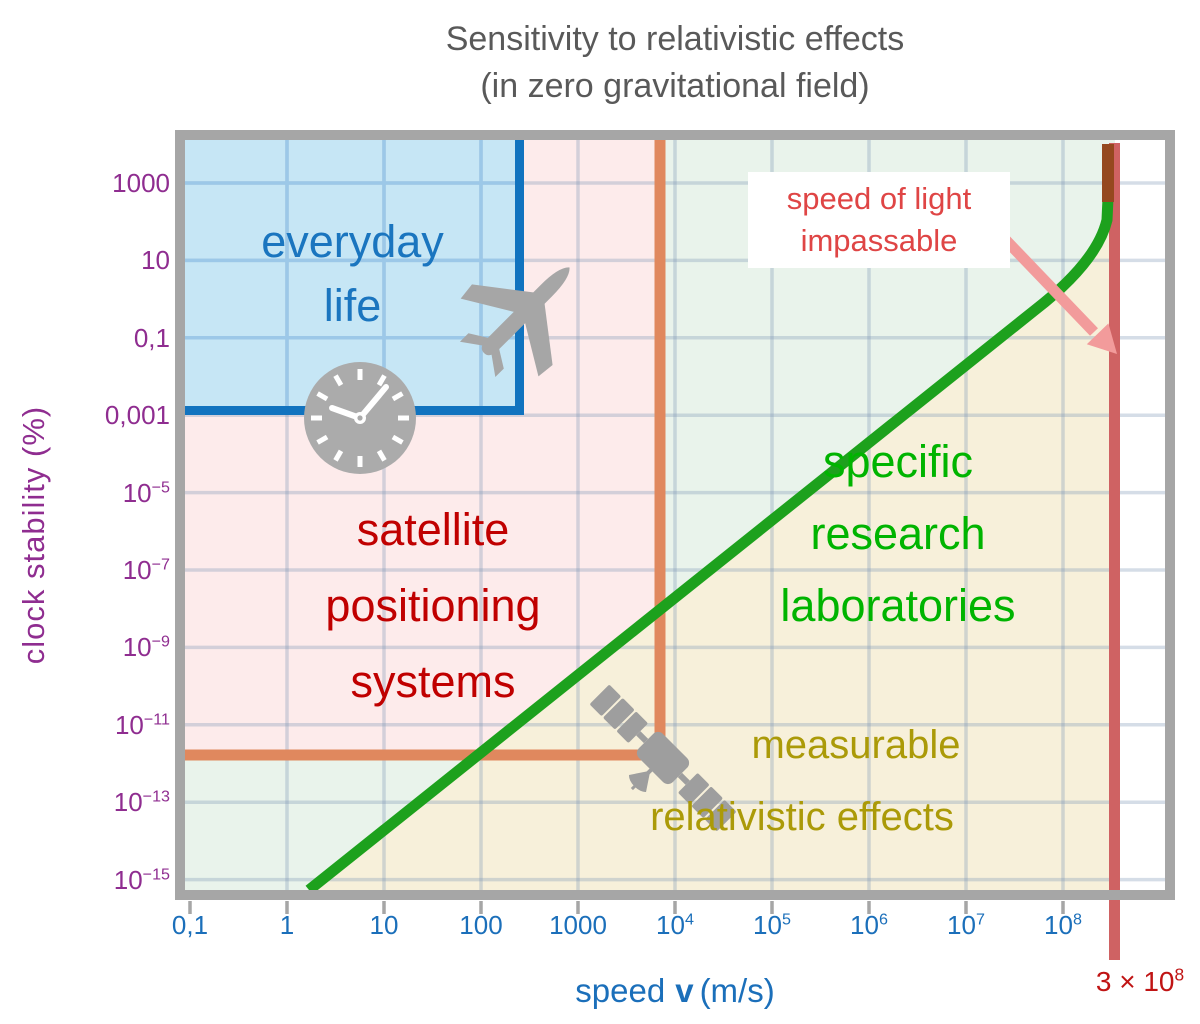 Image resolution: width=1200 pixels, height=1024 pixels. What do you see at coordinates (802, 817) in the screenshot?
I see `label-relativistic-effects: relativistic effects` at bounding box center [802, 817].